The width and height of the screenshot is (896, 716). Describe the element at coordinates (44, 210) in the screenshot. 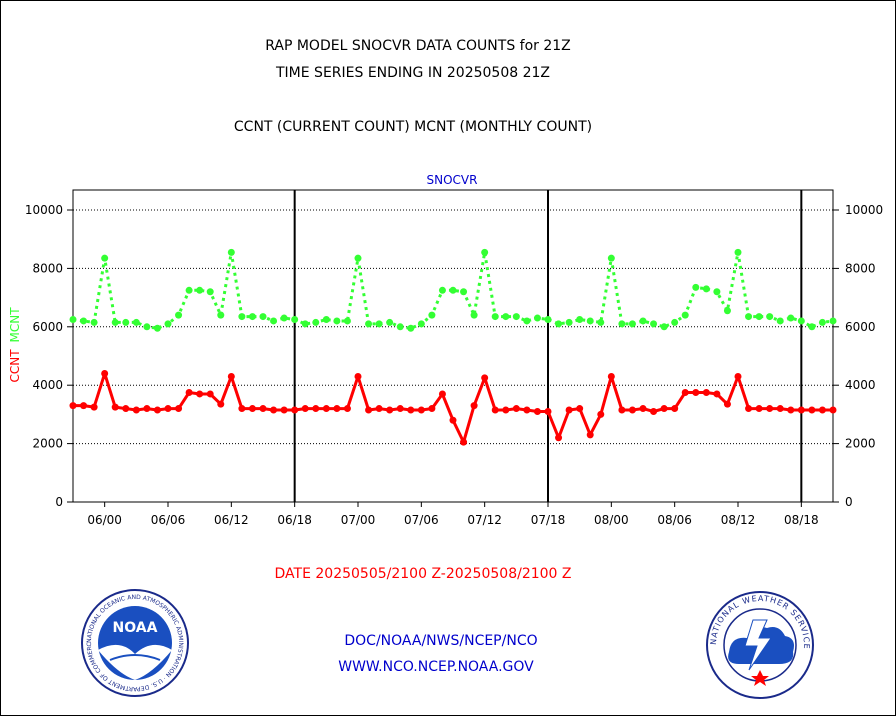

I see `y-tick-label-left: 10000` at that location.